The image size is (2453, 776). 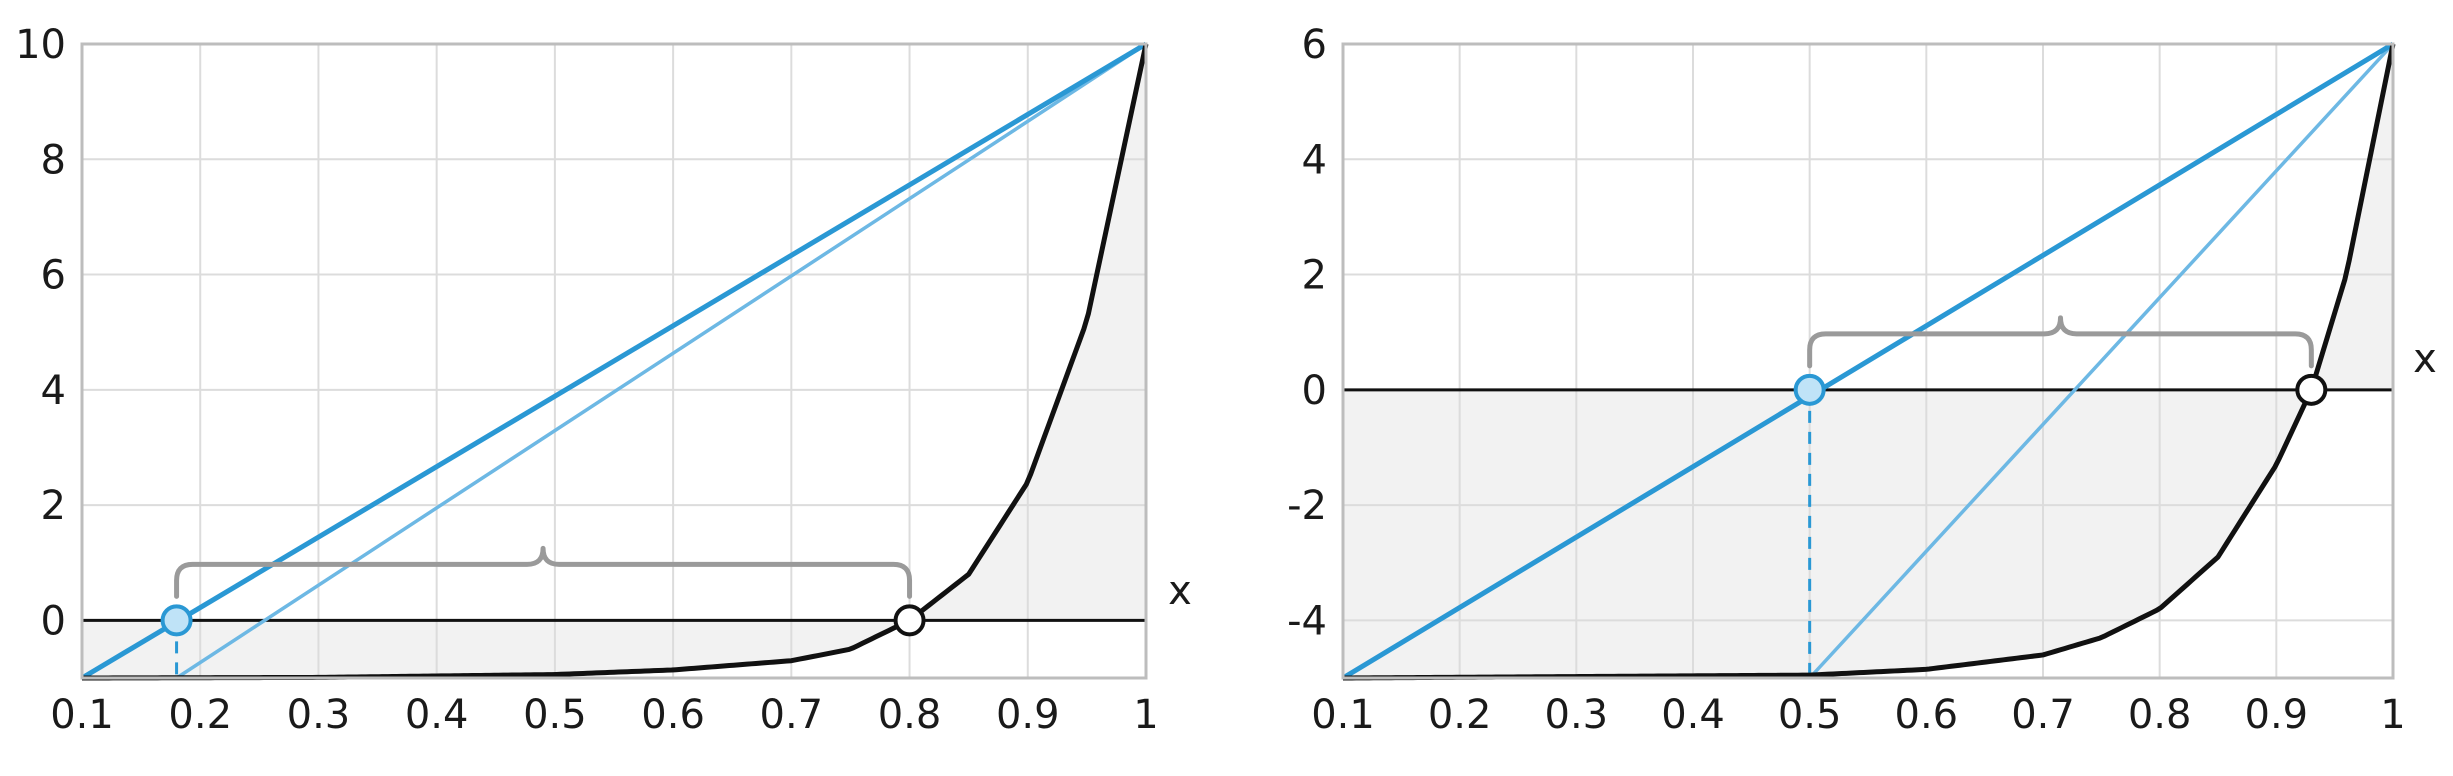 I want to click on y-tick-label: -2, so click(x=1307, y=506).